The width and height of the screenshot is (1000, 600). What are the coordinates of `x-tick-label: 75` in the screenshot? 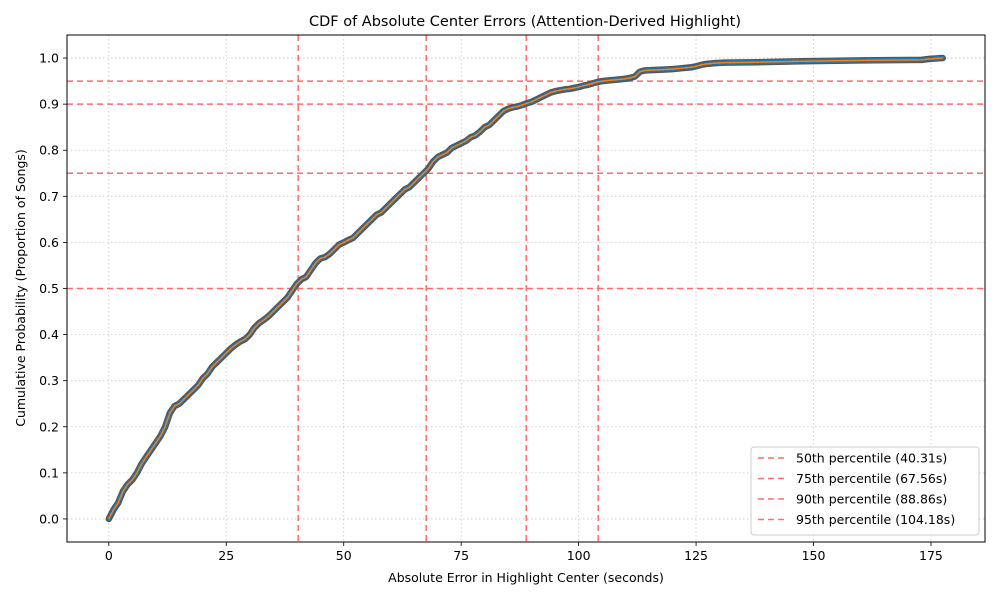 It's located at (461, 555).